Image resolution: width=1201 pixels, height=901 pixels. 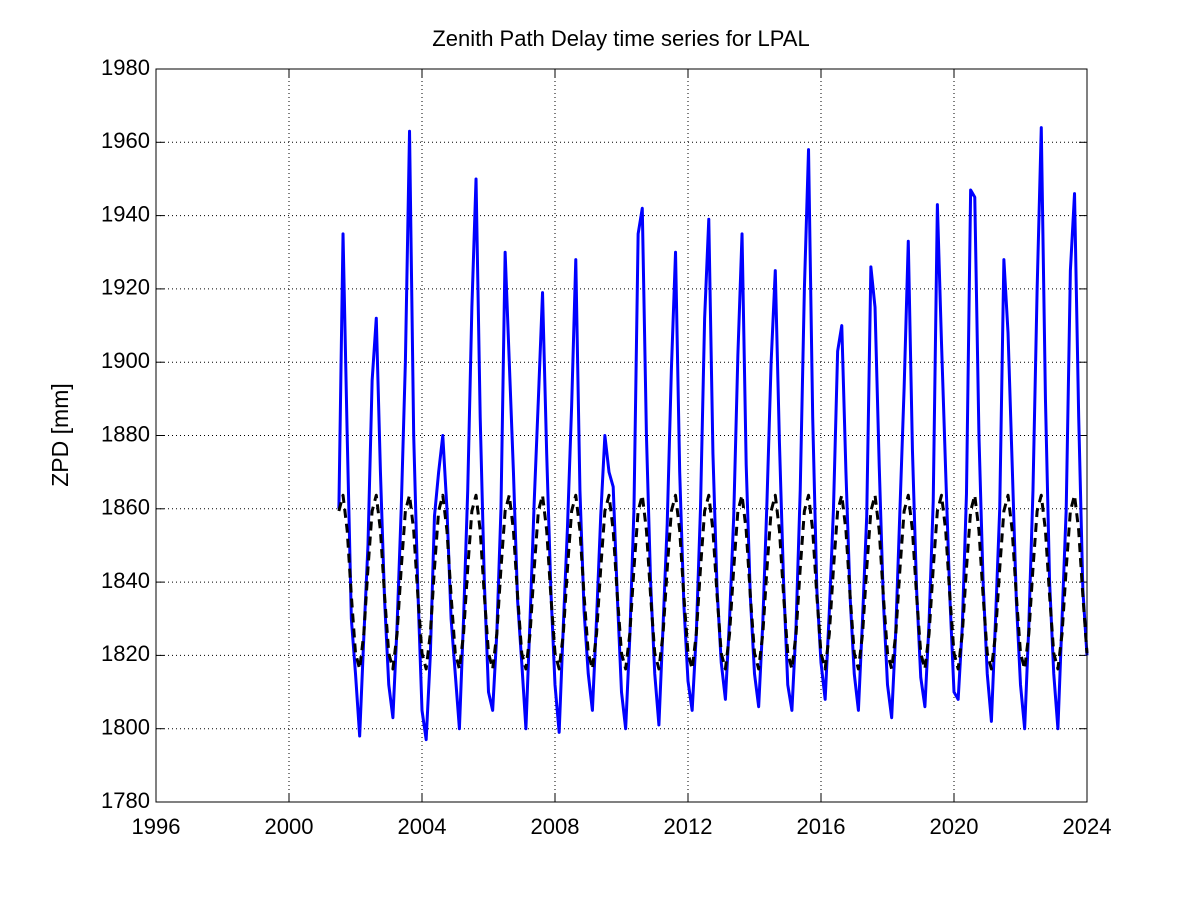 What do you see at coordinates (422, 826) in the screenshot?
I see `x-tick-label: 2004` at bounding box center [422, 826].